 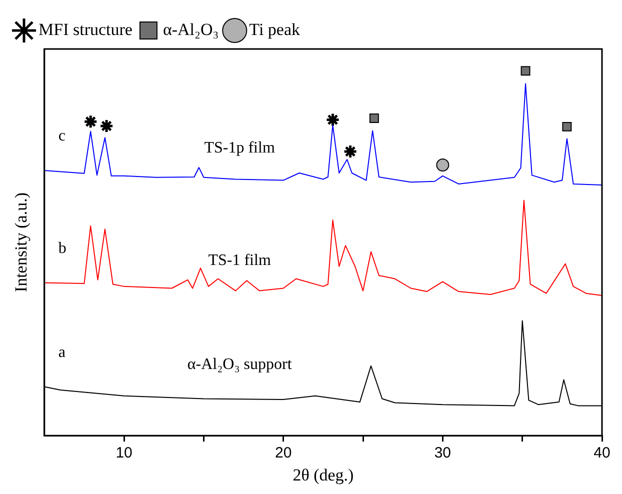 What do you see at coordinates (62, 248) in the screenshot?
I see `annotation: b` at bounding box center [62, 248].